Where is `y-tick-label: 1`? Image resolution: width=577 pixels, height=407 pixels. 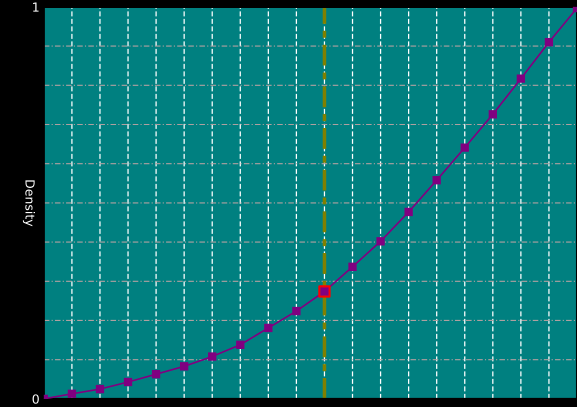
y-tick-label: 1 is located at coordinates (36, 7).